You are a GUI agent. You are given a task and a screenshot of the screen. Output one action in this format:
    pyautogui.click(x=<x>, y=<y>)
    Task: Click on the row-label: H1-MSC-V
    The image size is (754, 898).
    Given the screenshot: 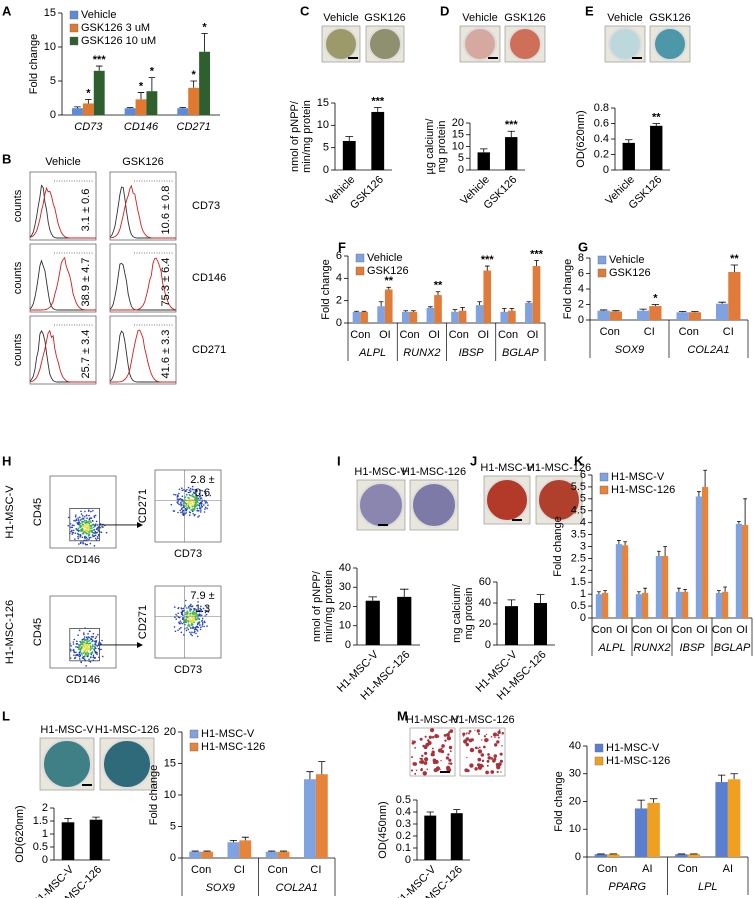 What is the action you would take?
    pyautogui.click(x=10, y=512)
    